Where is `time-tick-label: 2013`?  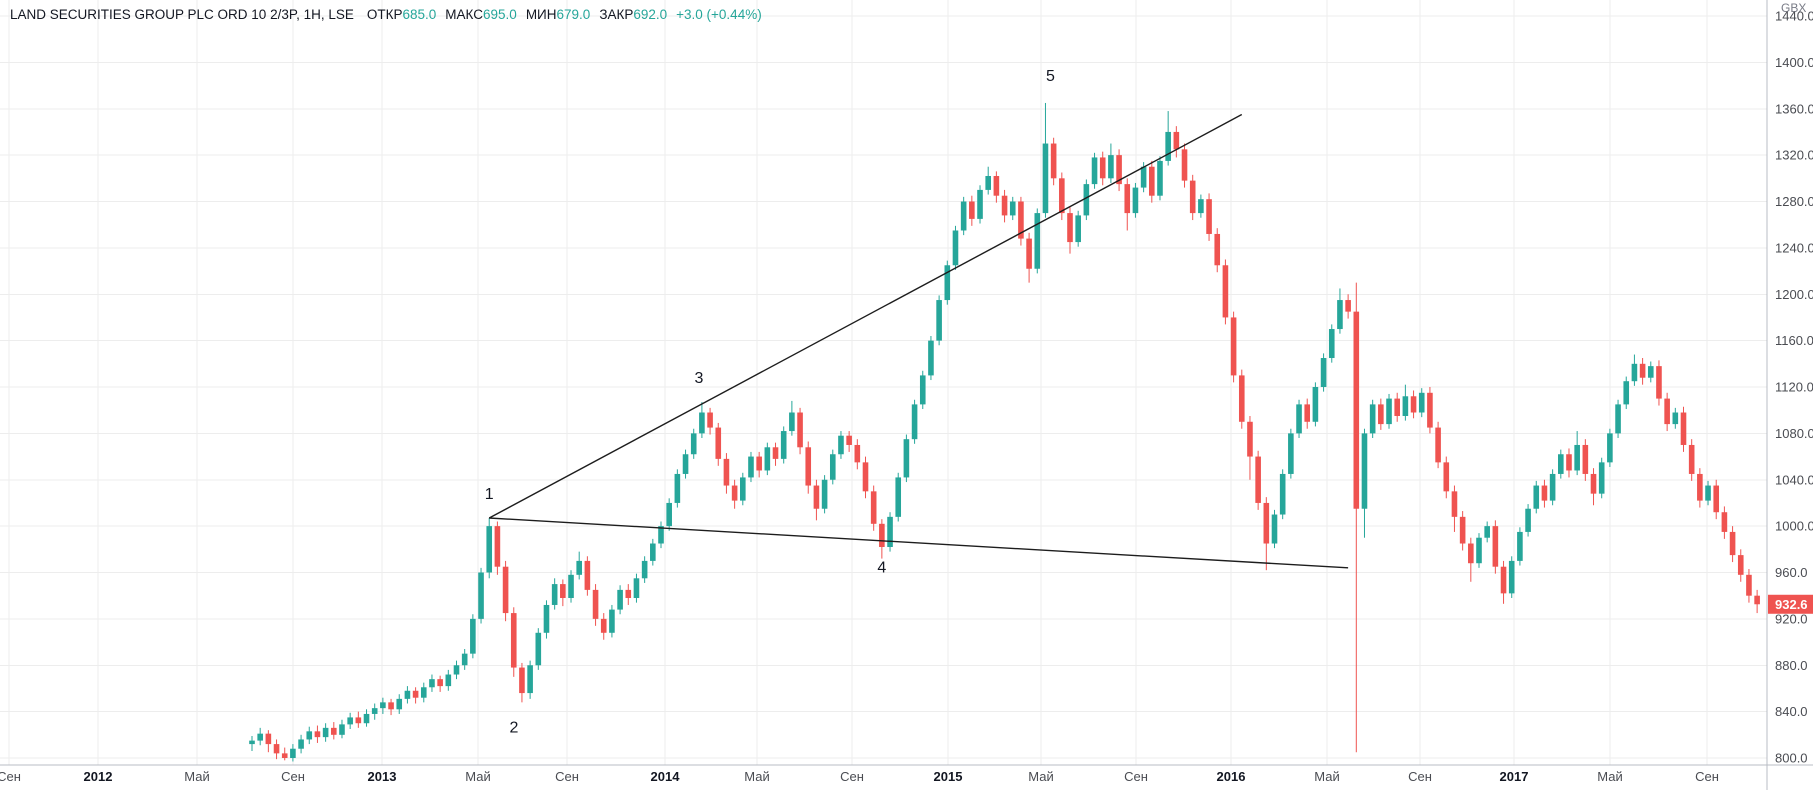
time-tick-label: 2013 is located at coordinates (382, 776).